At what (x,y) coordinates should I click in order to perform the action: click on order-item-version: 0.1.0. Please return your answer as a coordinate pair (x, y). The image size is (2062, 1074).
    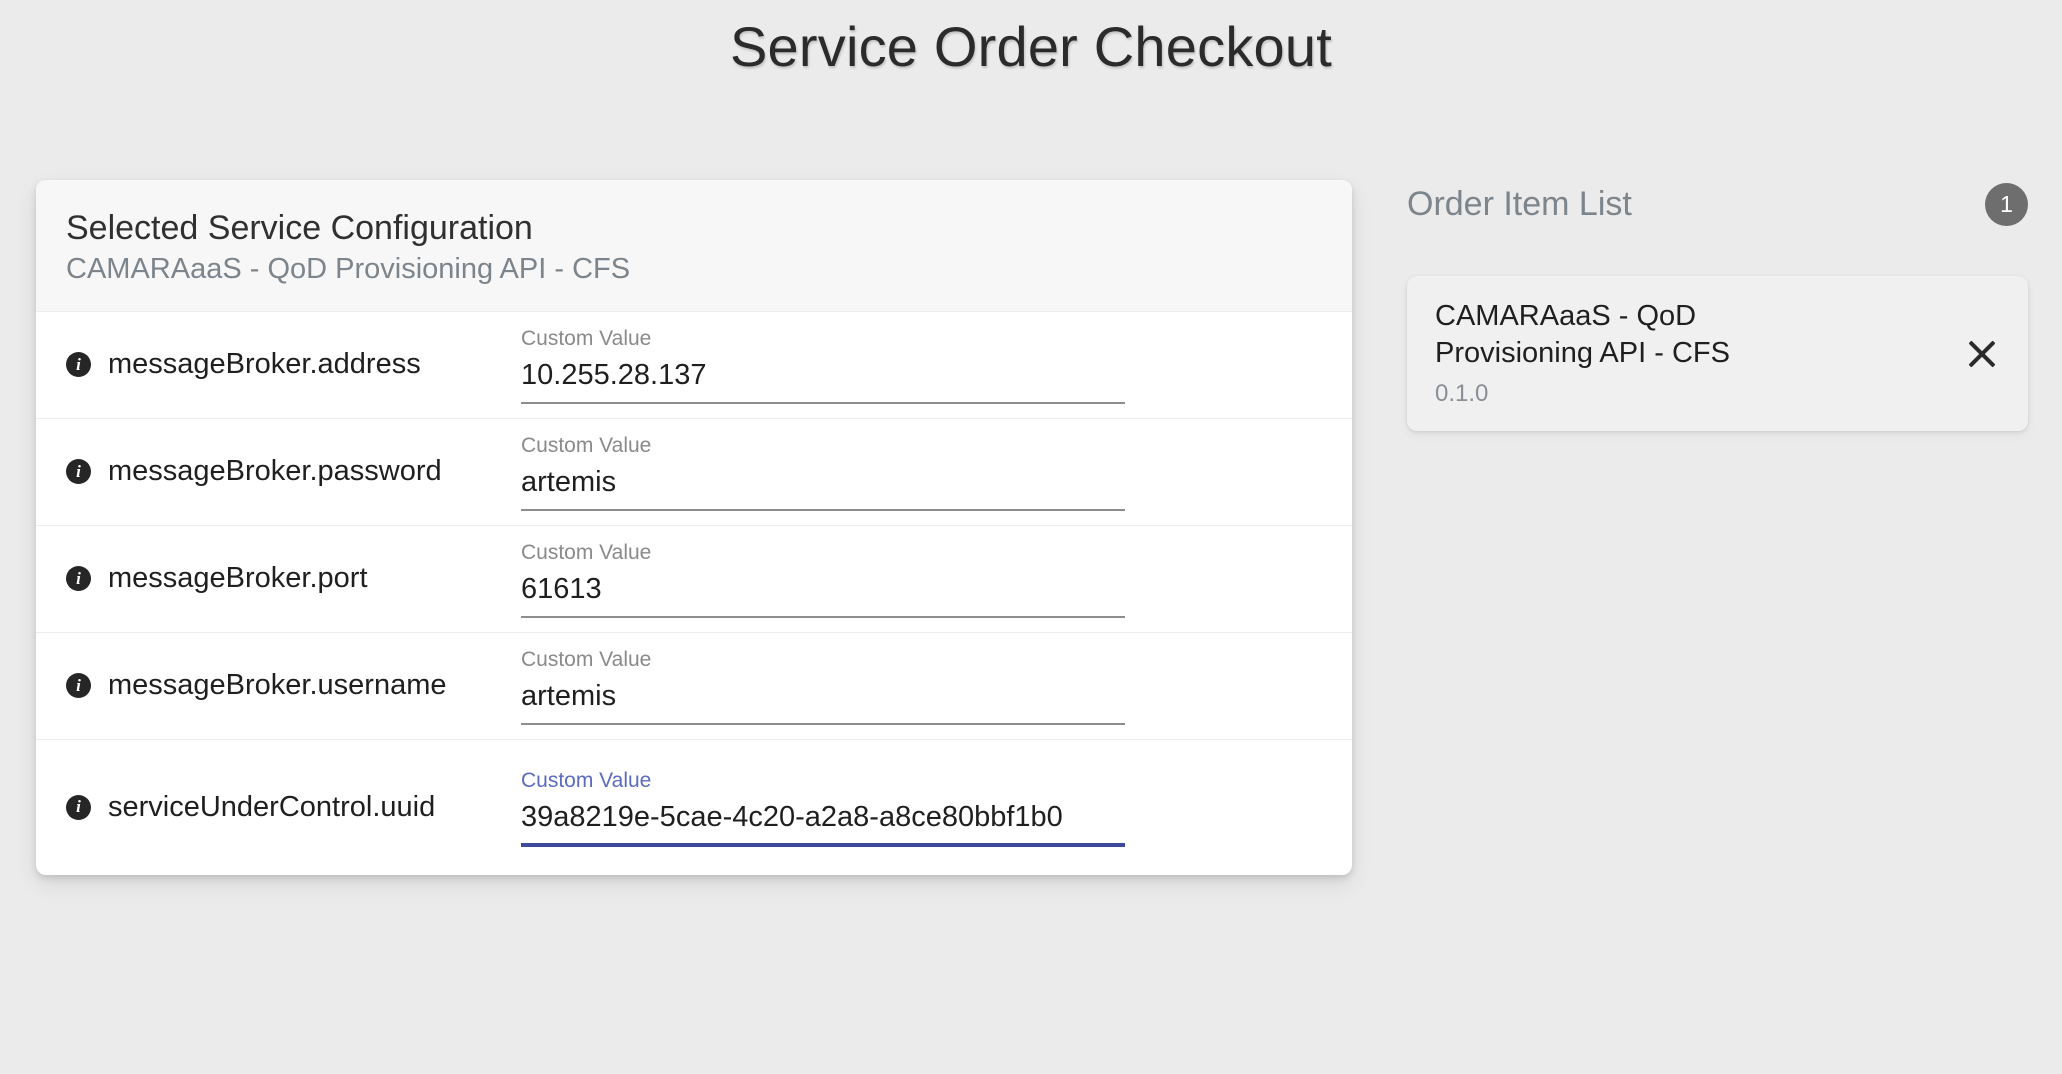
    Looking at the image, I should click on (1462, 394).